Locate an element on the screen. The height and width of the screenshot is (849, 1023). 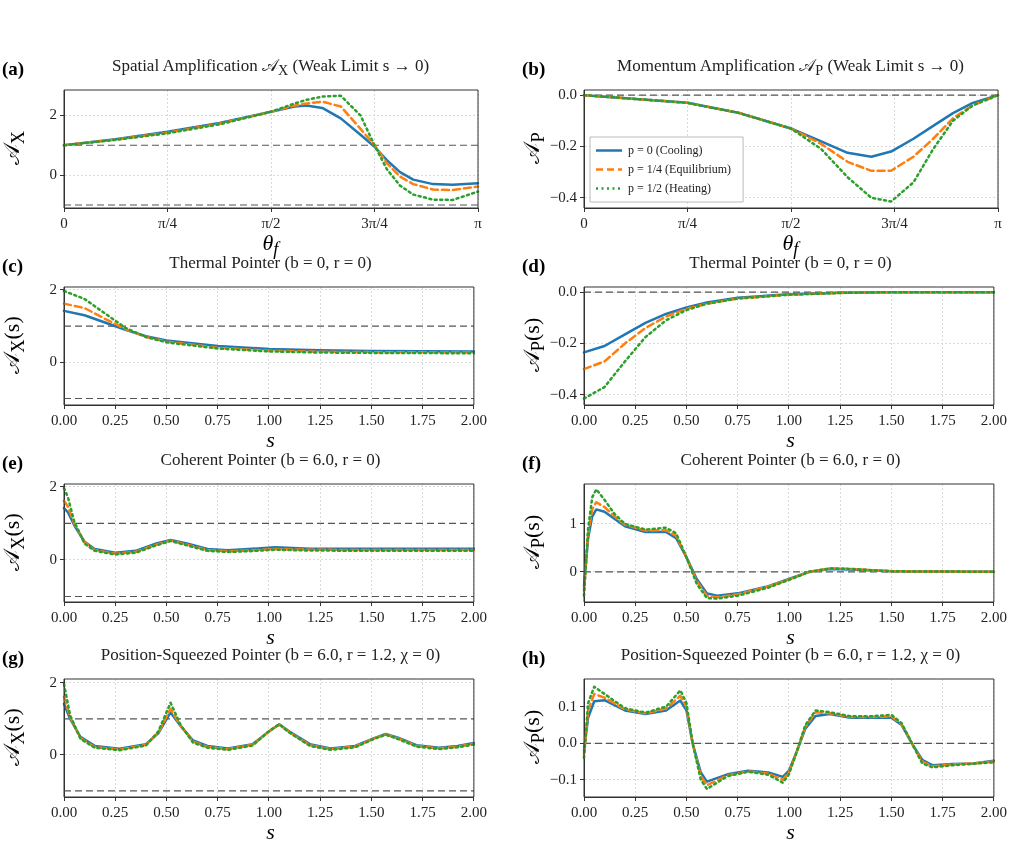
legend-label: p = 0 (Cooling) is located at coordinates (665, 149).